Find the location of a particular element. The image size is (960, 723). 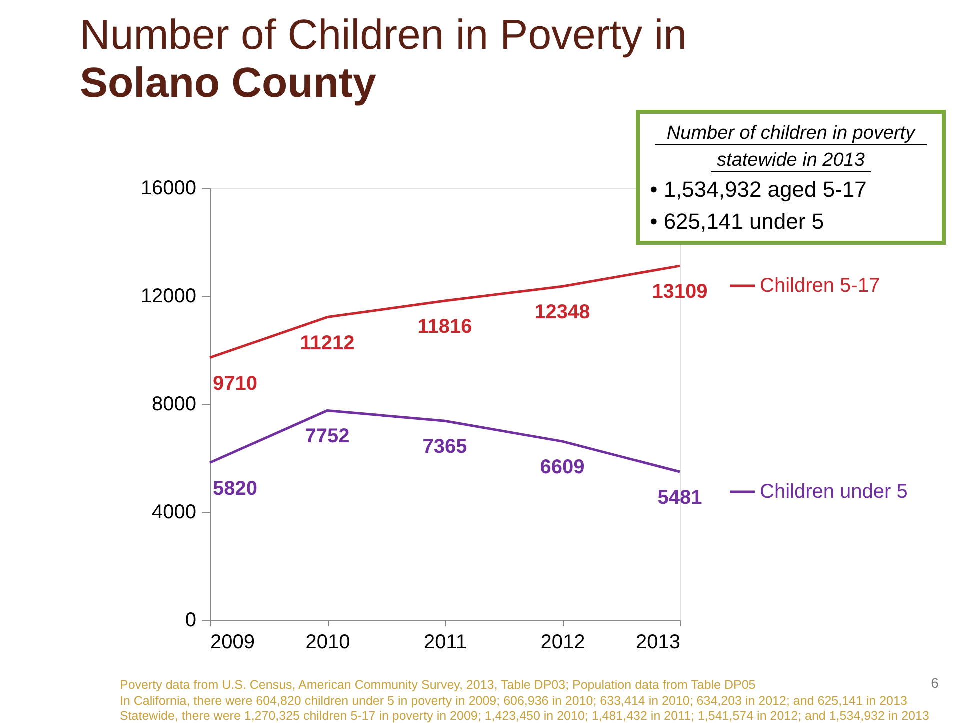

y-tick-label: 0 is located at coordinates (190, 621).